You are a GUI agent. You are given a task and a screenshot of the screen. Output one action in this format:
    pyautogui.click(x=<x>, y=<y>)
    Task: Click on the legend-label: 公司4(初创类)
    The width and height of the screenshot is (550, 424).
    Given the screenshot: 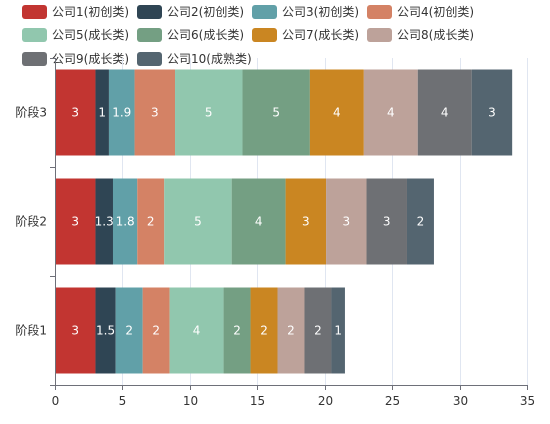 What is the action you would take?
    pyautogui.click(x=435, y=12)
    